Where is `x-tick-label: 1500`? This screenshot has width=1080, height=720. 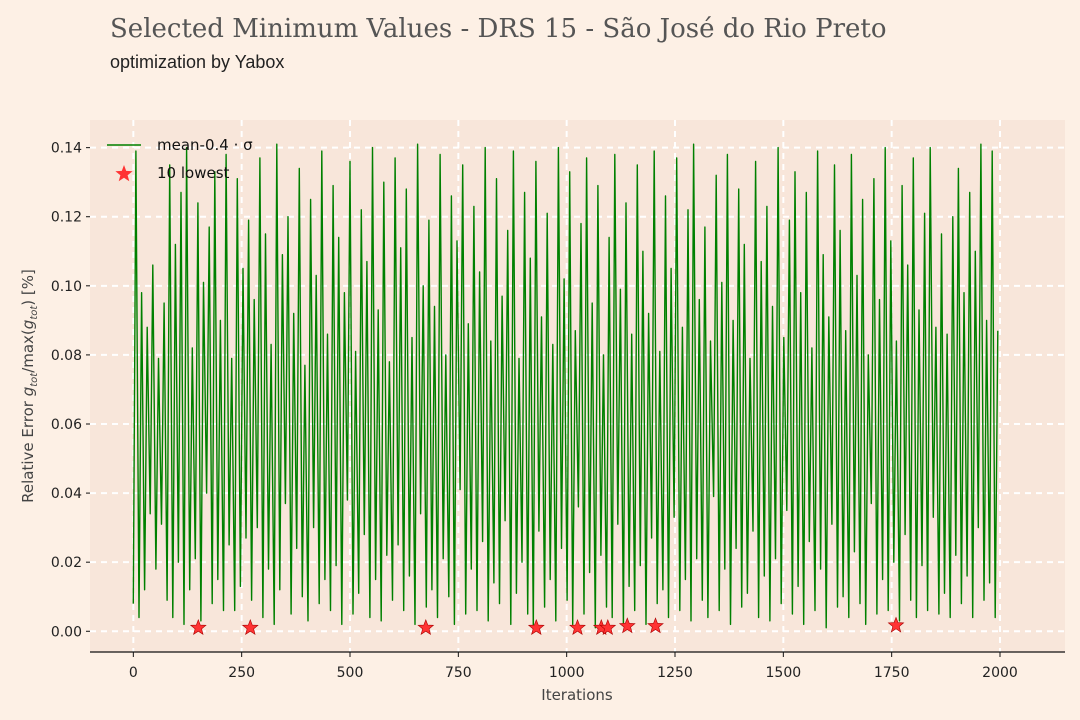
x-tick-label: 1500 is located at coordinates (784, 673).